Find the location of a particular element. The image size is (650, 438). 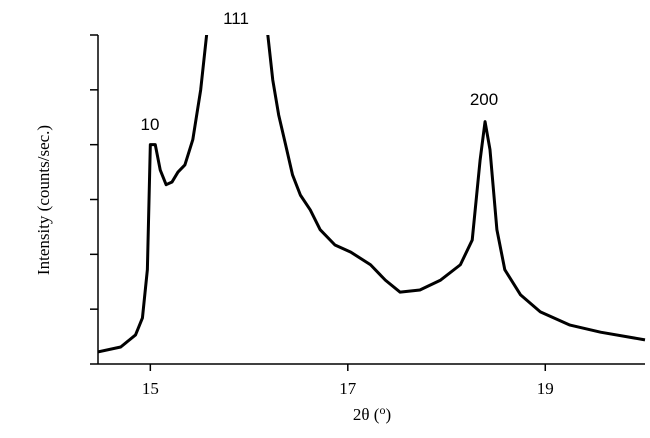

peak-label: 111 is located at coordinates (236, 18).